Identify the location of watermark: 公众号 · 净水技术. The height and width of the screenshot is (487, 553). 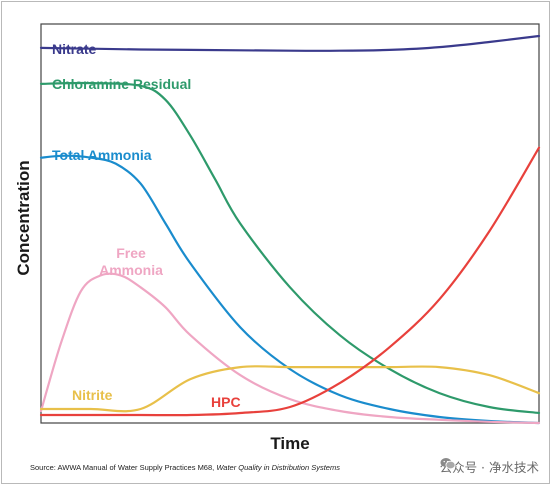
(489, 466).